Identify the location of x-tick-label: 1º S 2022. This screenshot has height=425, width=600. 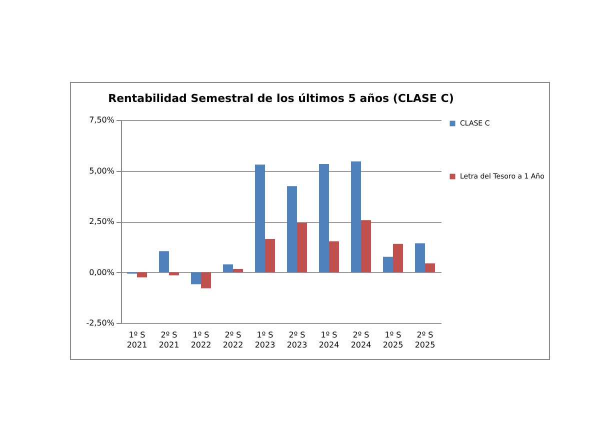
(201, 340).